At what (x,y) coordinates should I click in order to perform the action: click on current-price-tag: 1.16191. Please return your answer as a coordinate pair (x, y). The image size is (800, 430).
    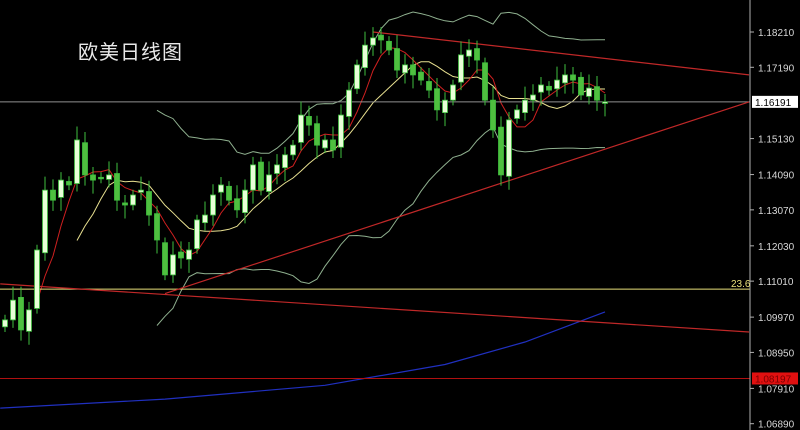
    Looking at the image, I should click on (773, 103).